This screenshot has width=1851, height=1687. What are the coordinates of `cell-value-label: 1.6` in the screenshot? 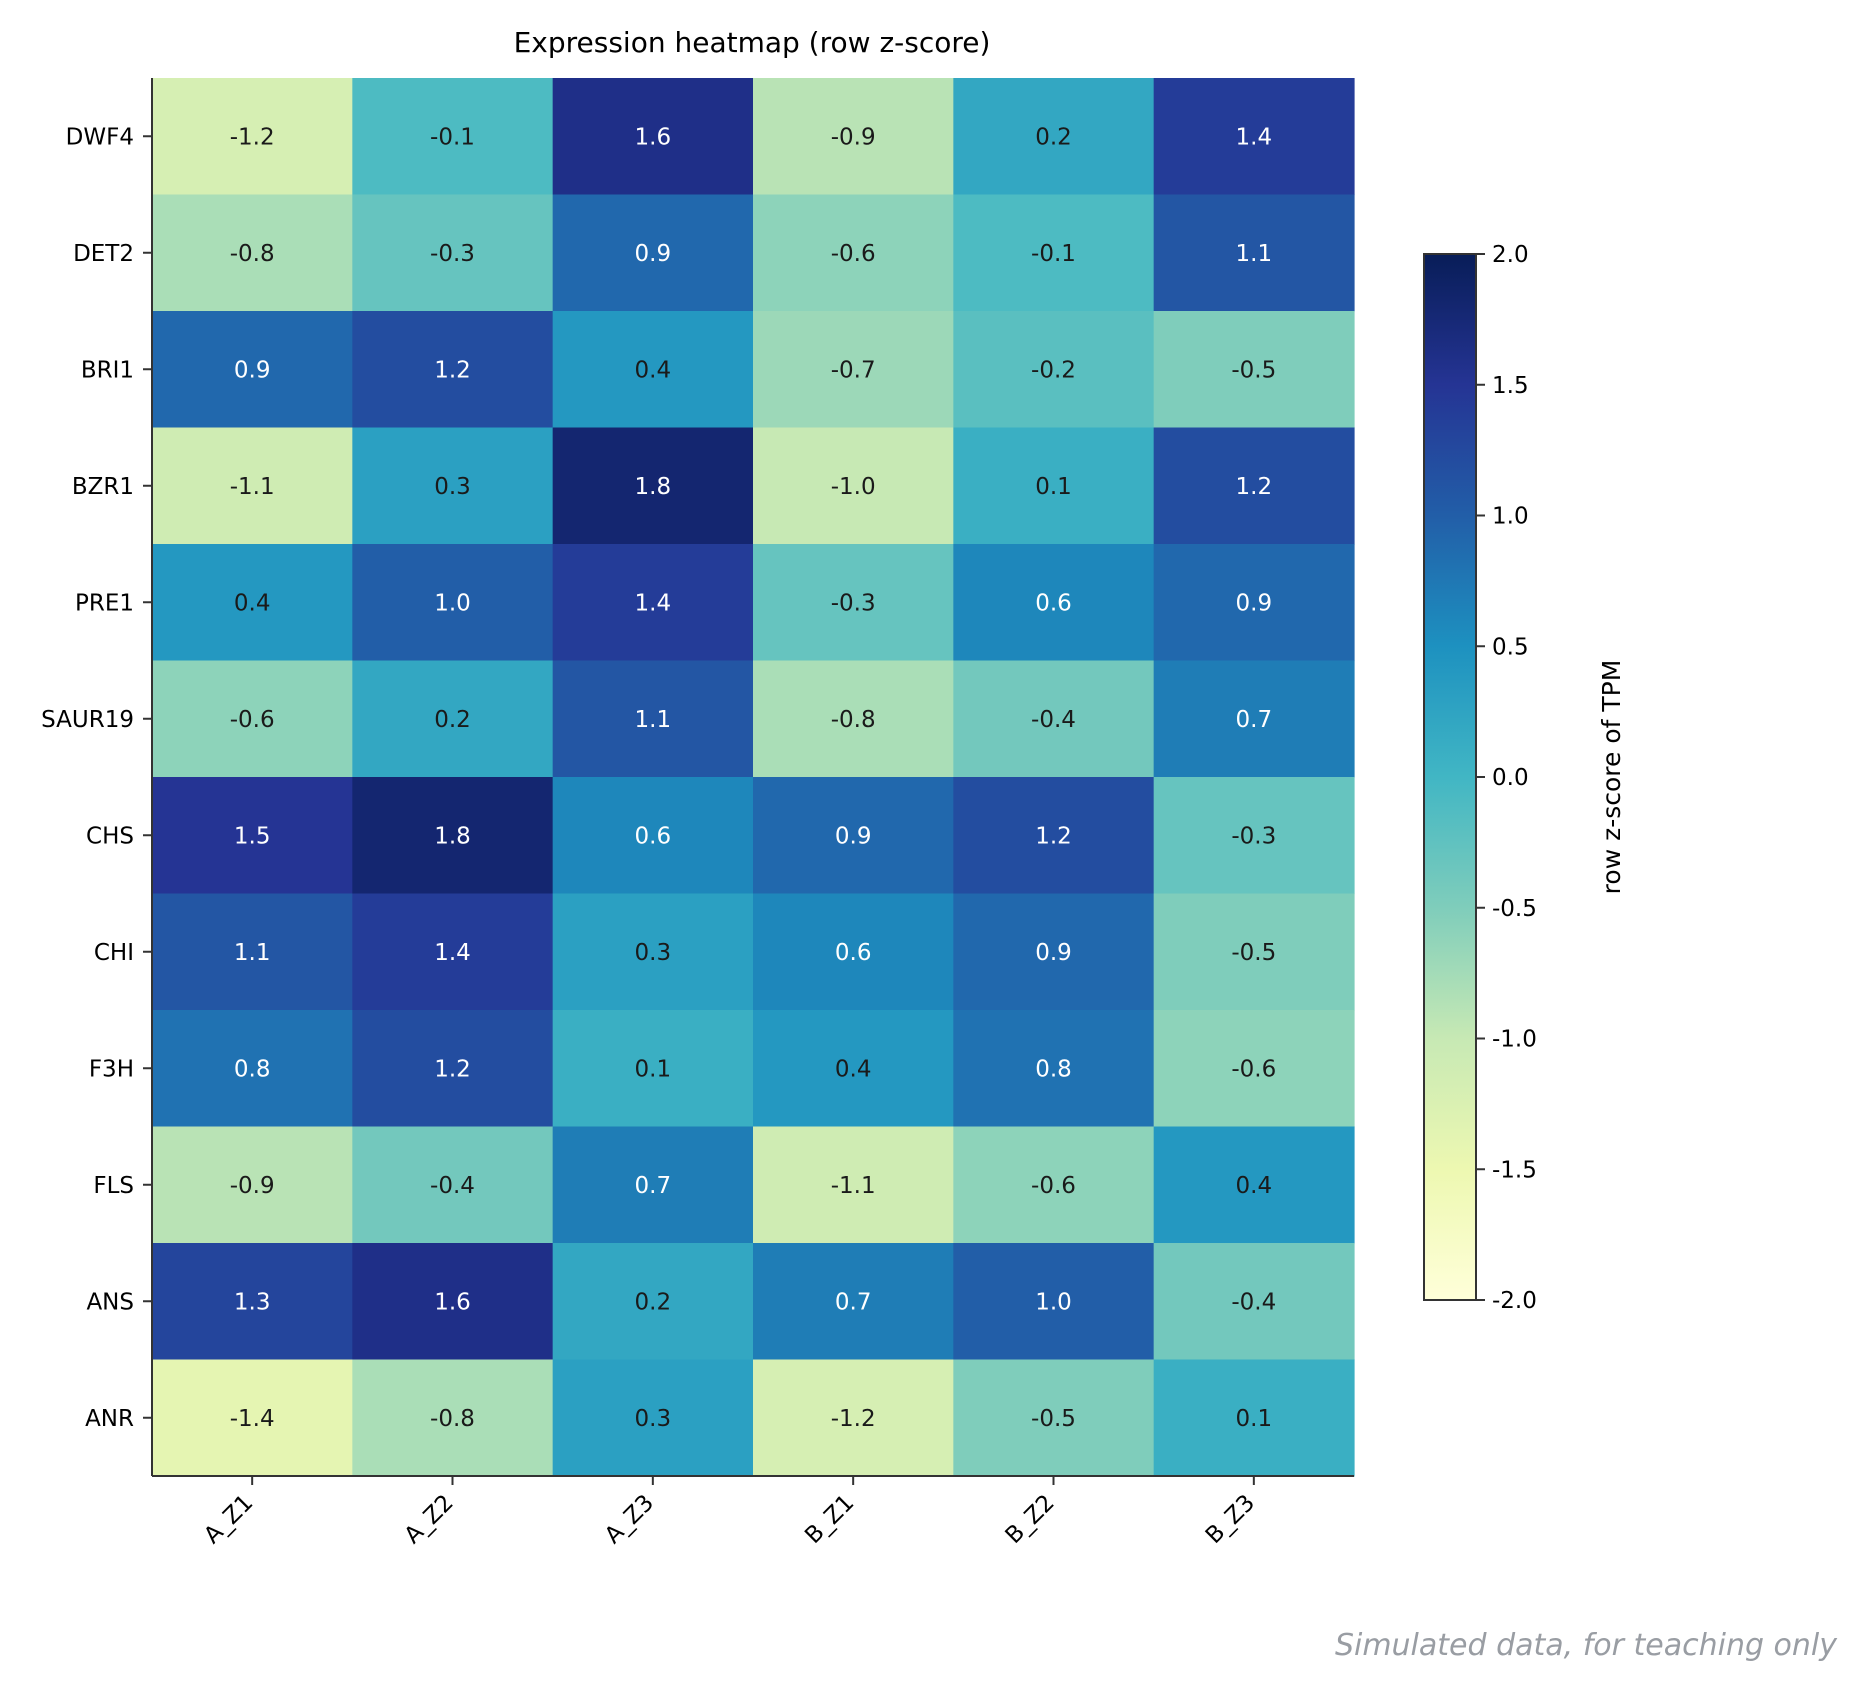 It's located at (653, 137).